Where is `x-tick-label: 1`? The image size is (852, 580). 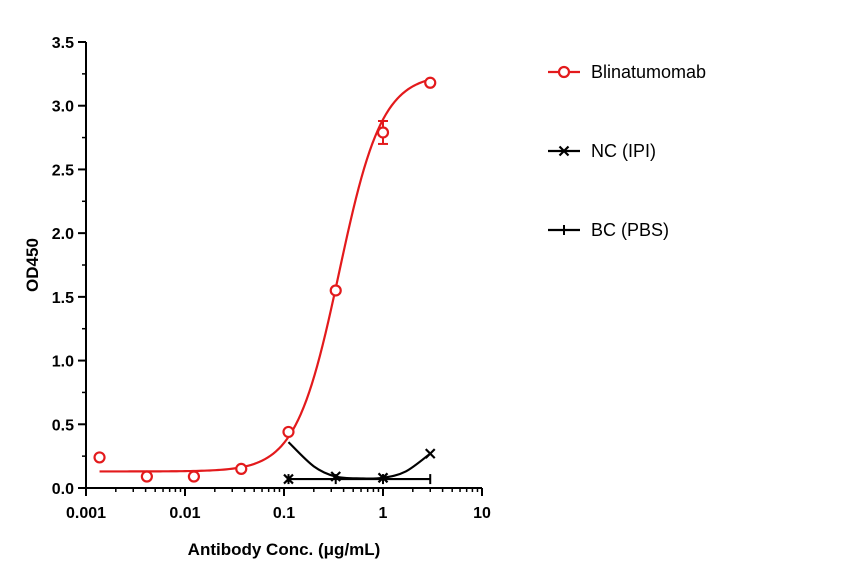 x-tick-label: 1 is located at coordinates (383, 513).